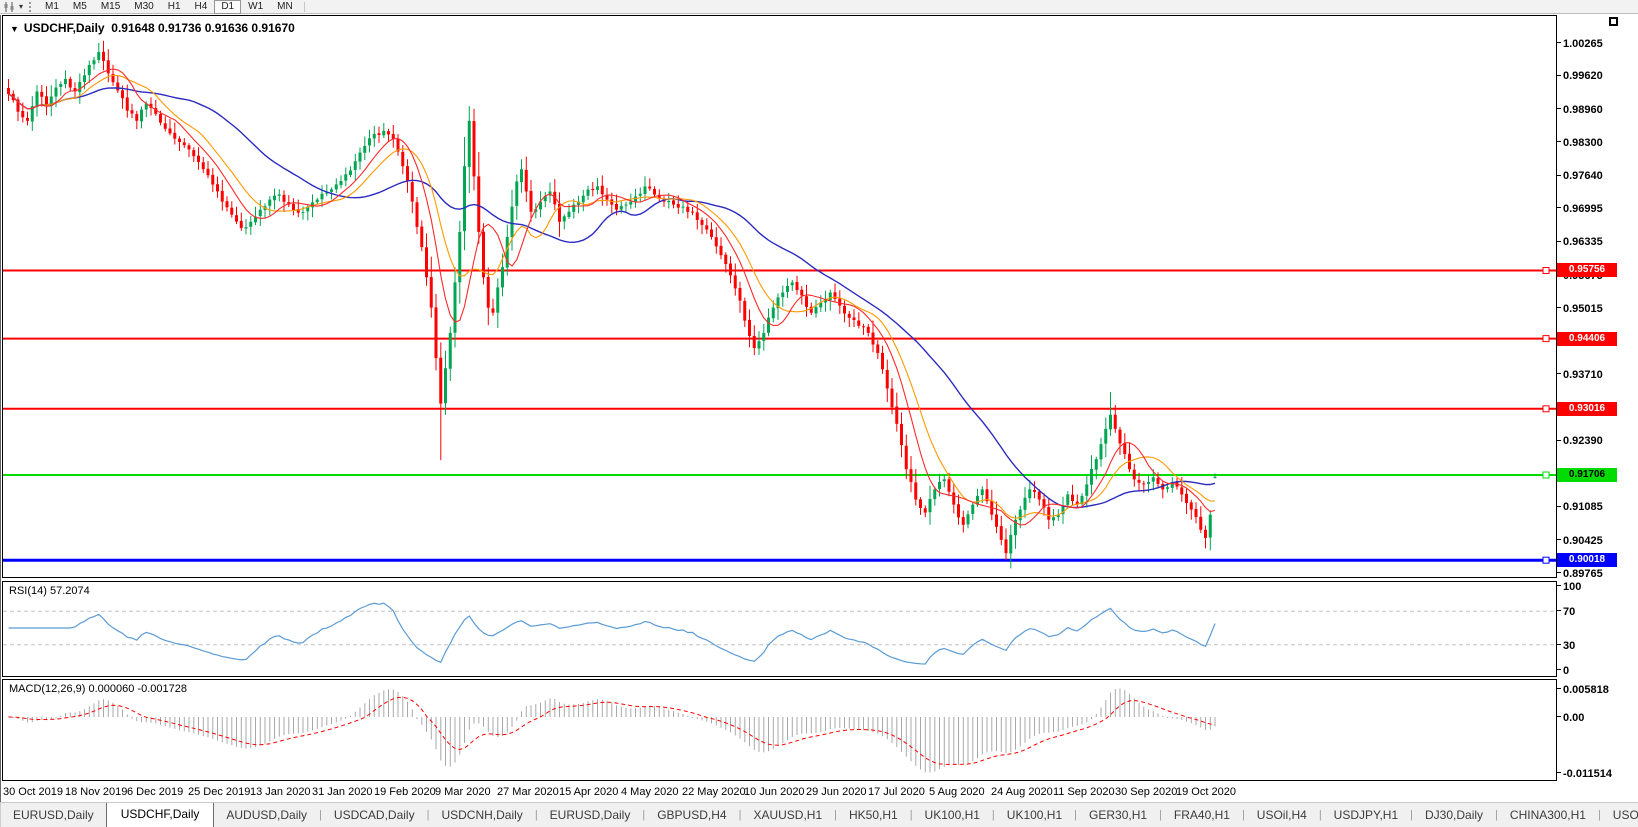 This screenshot has width=1638, height=827. Describe the element at coordinates (342, 792) in the screenshot. I see `date-label: 31 Jan 2020` at that location.